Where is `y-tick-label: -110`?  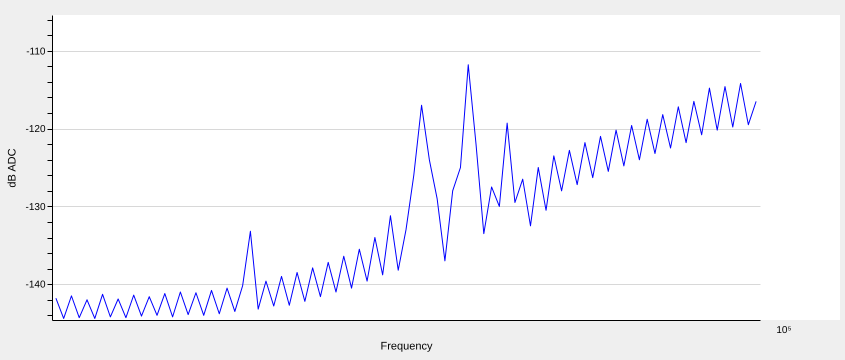 y-tick-label: -110 is located at coordinates (36, 52).